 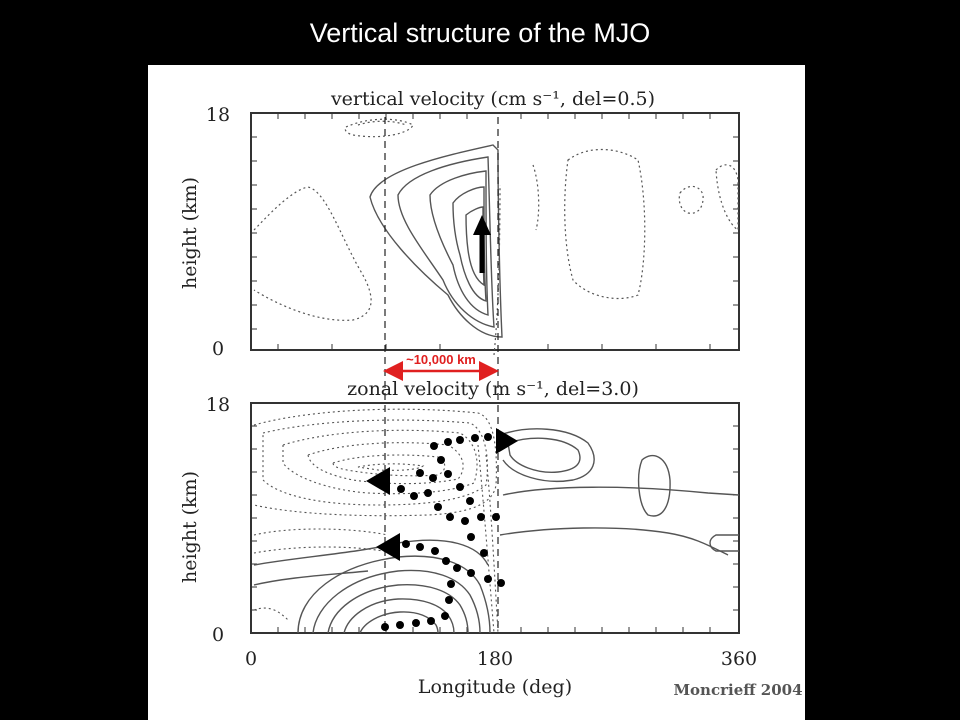 I want to click on xtick-360: 360, so click(x=739, y=659).